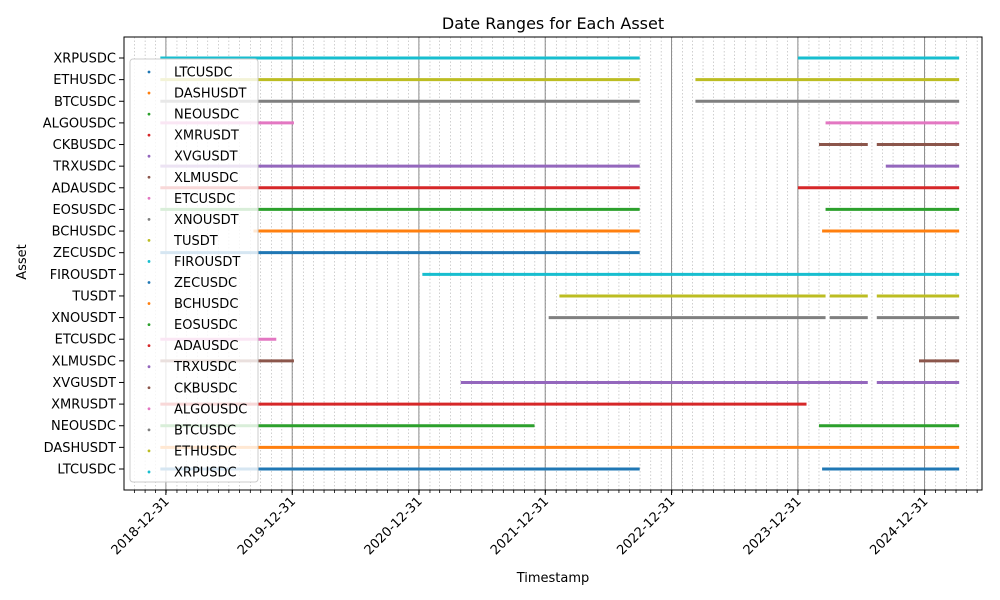 This screenshot has height=600, width=1000. Describe the element at coordinates (205, 451) in the screenshot. I see `legend-label: ETHUSDC` at that location.